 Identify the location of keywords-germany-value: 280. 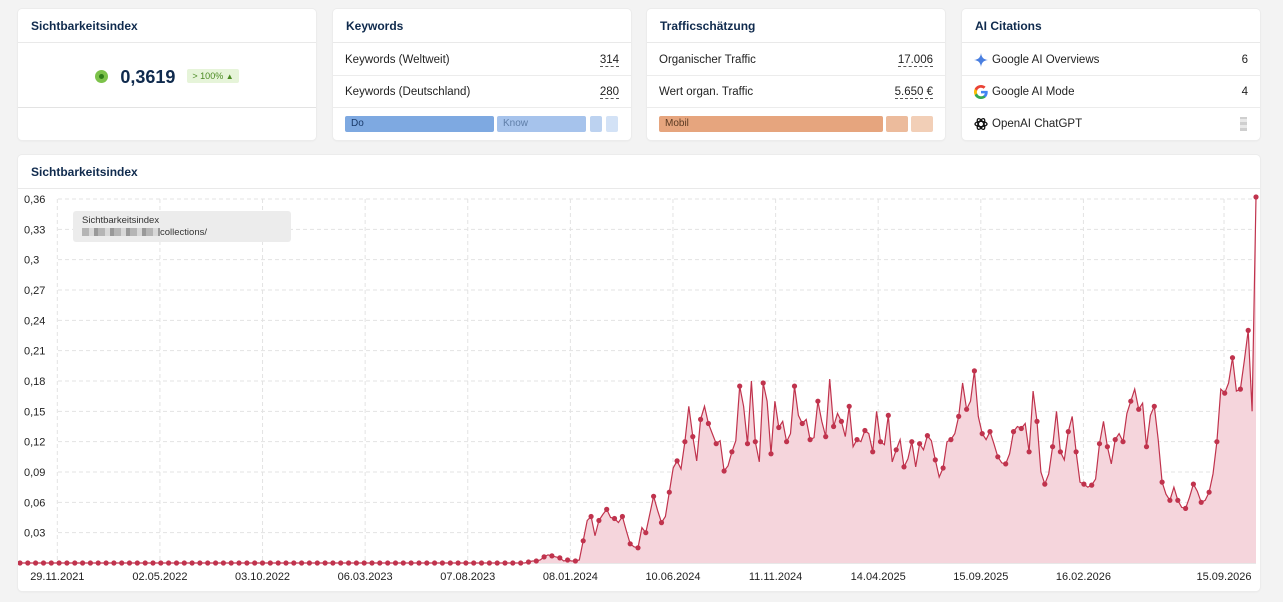
(609, 92).